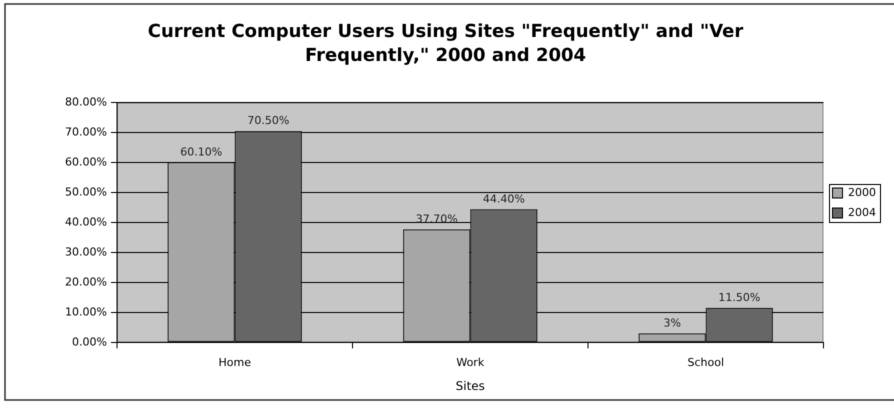 Image resolution: width=894 pixels, height=409 pixels. I want to click on legend-label: 2004, so click(862, 212).